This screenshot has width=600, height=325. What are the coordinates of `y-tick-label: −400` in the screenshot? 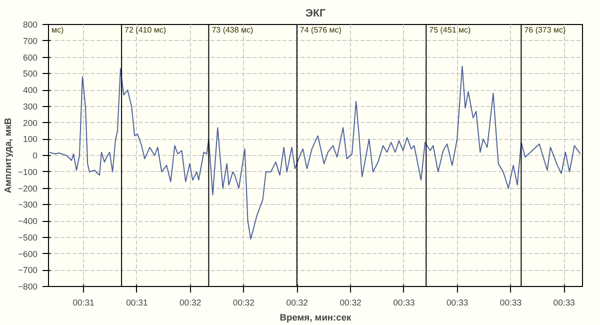 It's located at (28, 221).